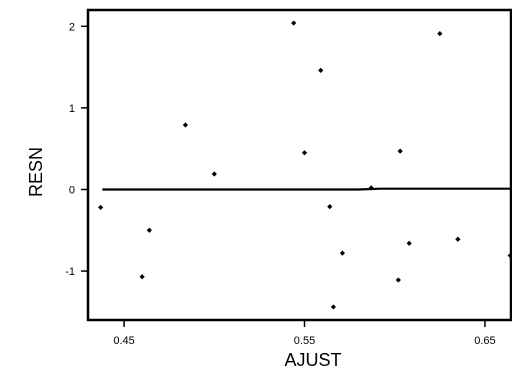 This screenshot has width=512, height=372. What do you see at coordinates (307, 189) in the screenshot?
I see `fit-line` at bounding box center [307, 189].